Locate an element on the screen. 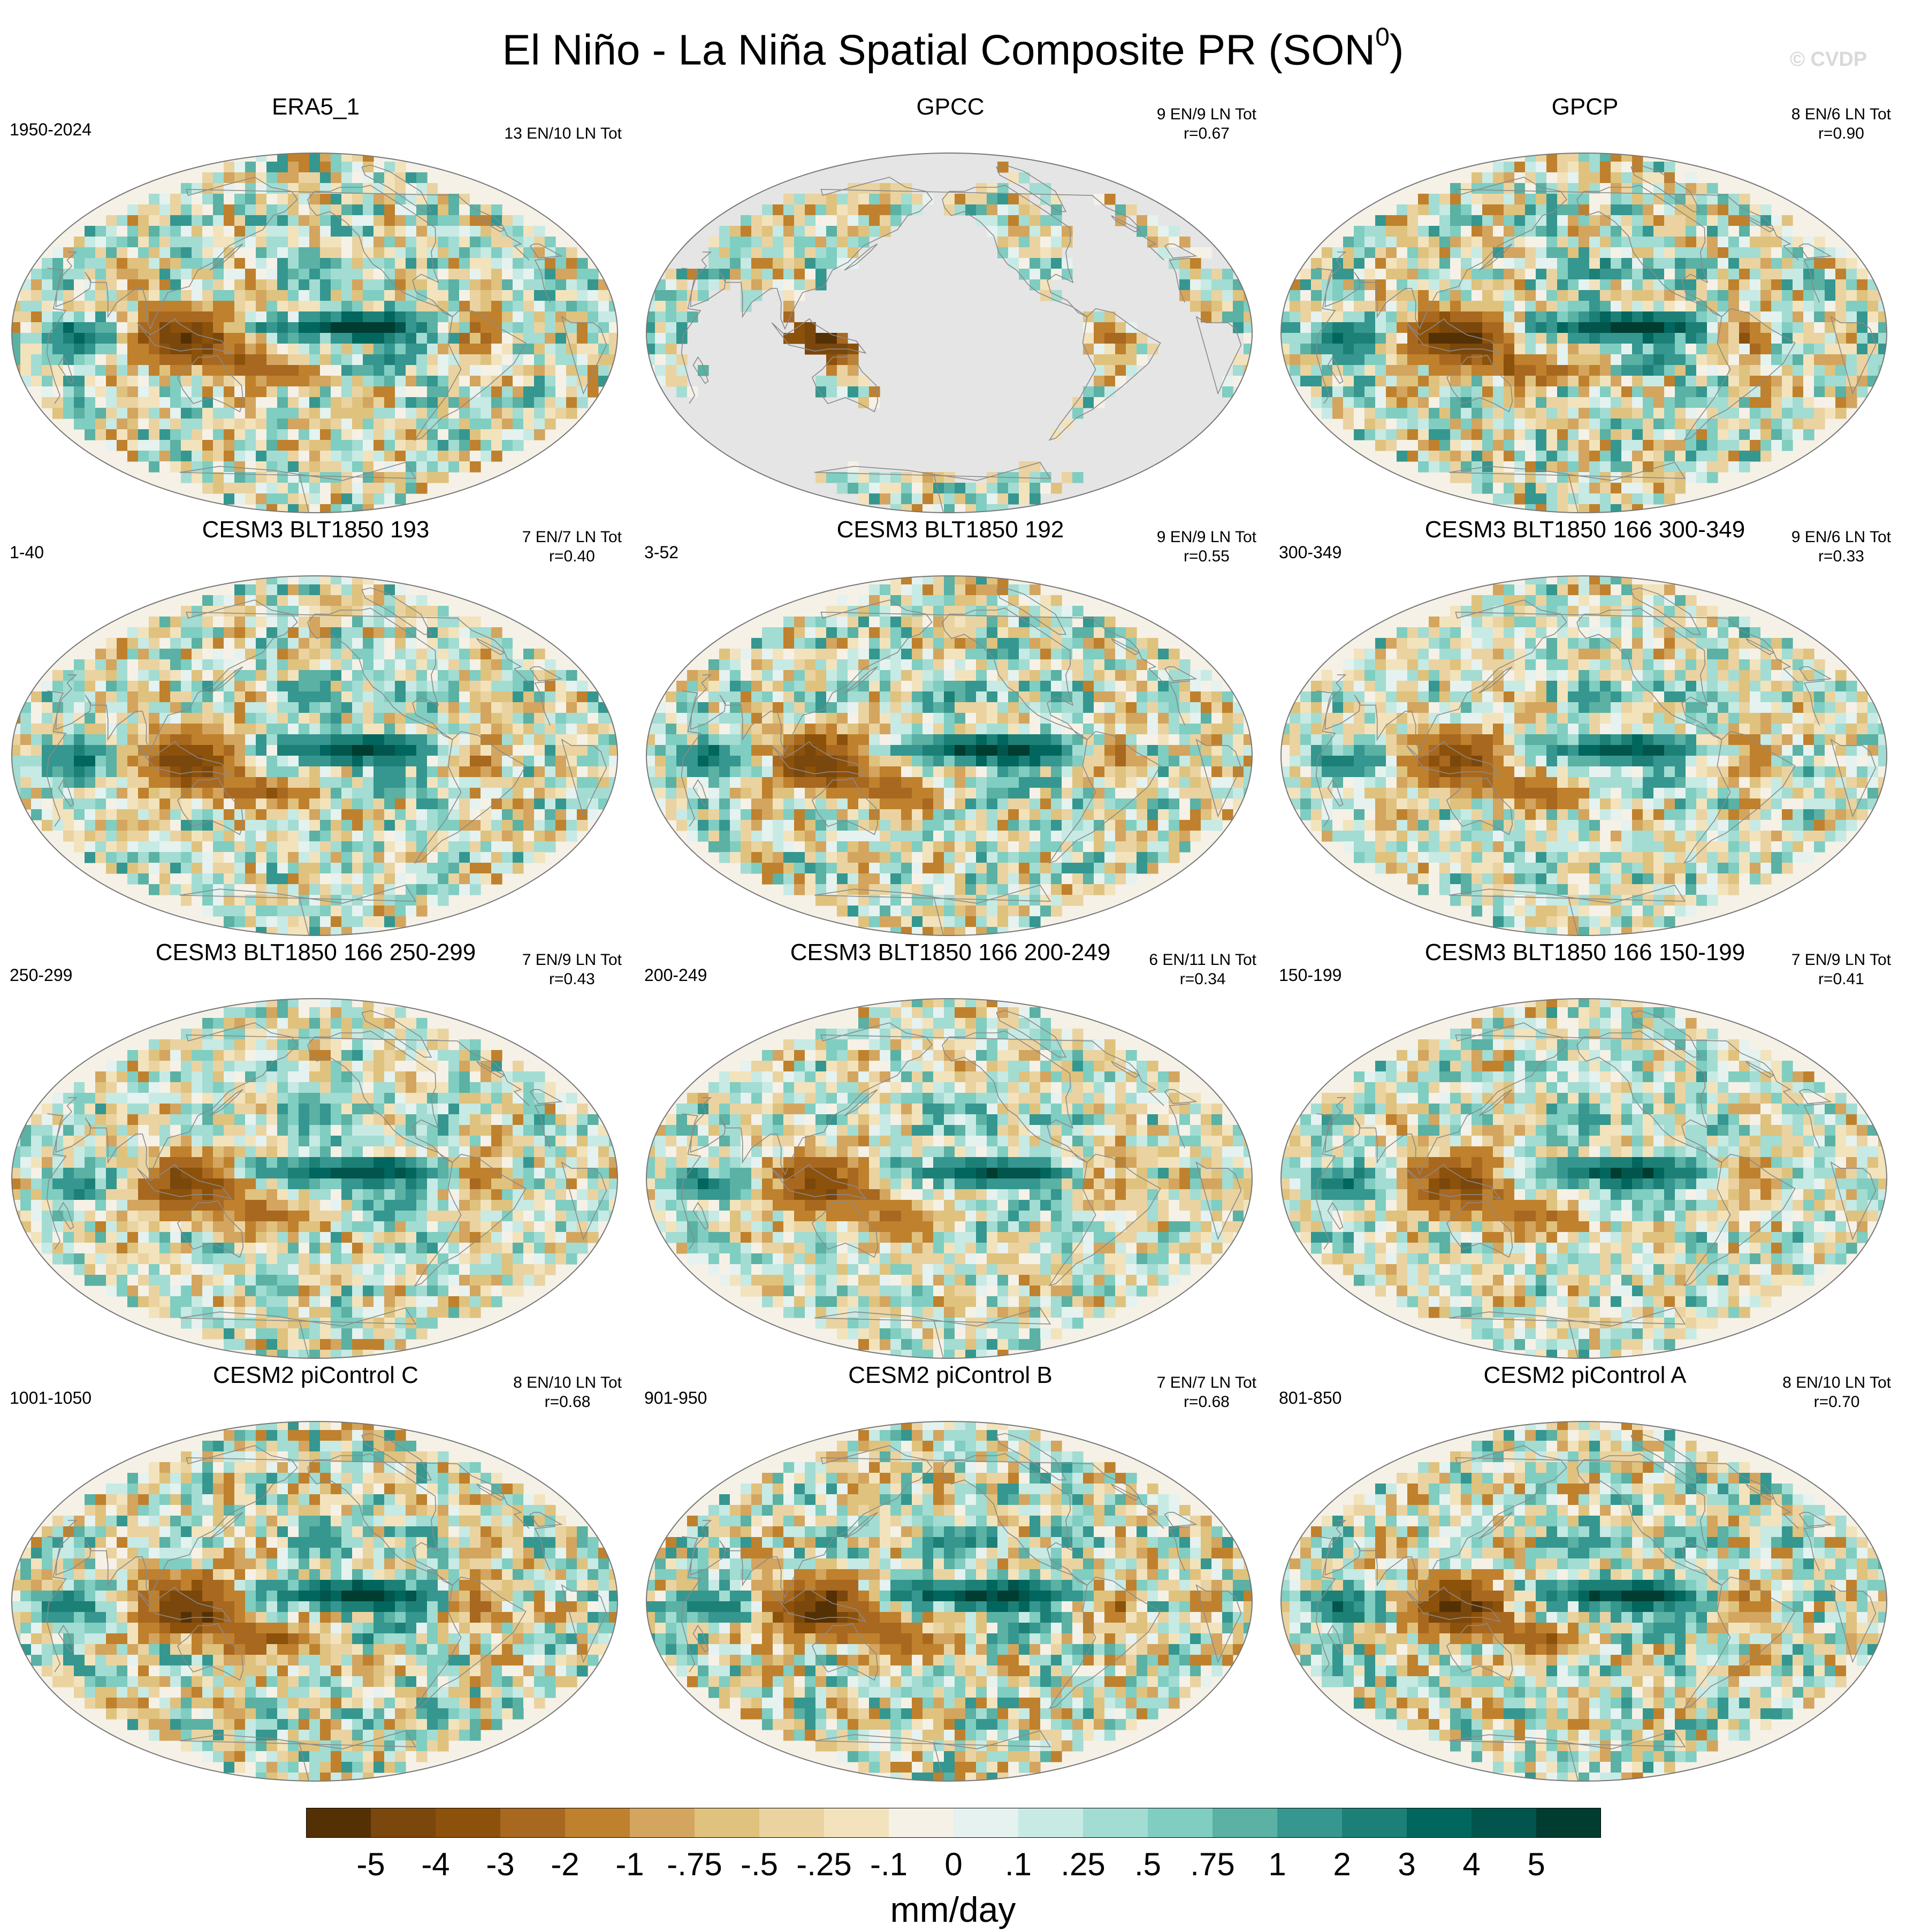  panel-event-stats: 7 EN/9 LN Tot r=0.41 is located at coordinates (1841, 969).